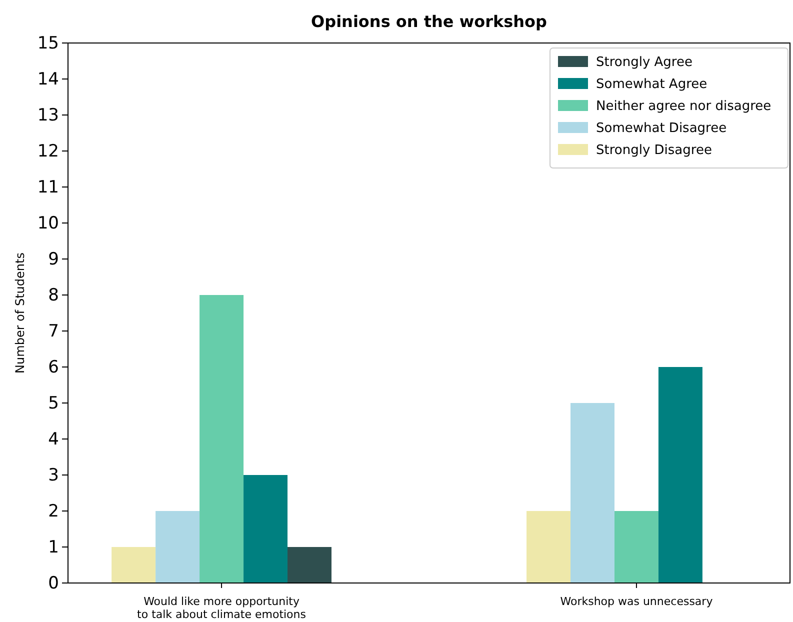 This screenshot has height=622, width=793. What do you see at coordinates (661, 128) in the screenshot?
I see `legend-label: Somewhat Disagree` at bounding box center [661, 128].